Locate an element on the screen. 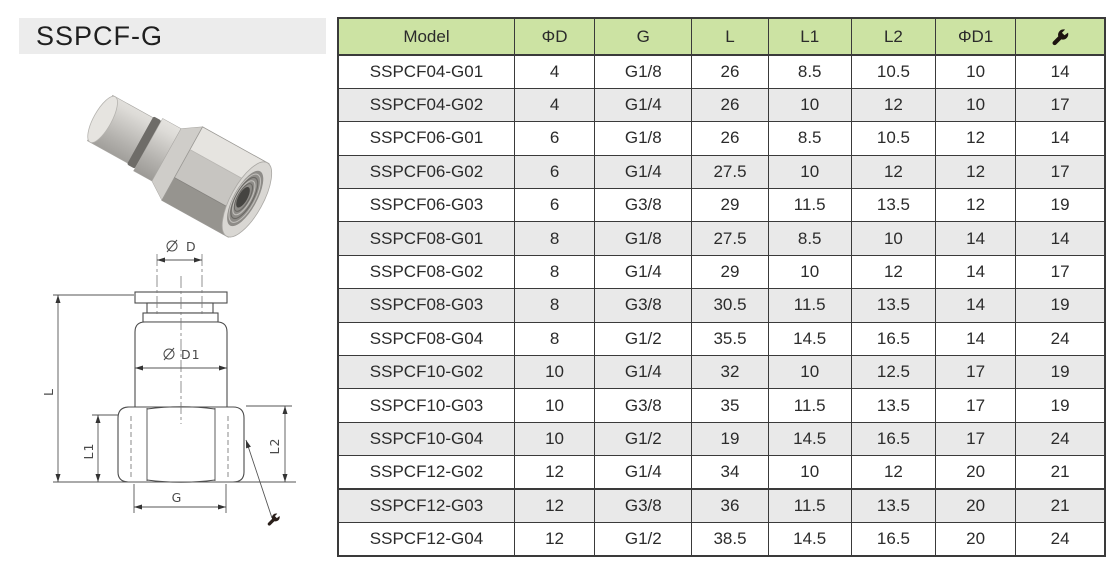 The width and height of the screenshot is (1108, 568). series-title-bar: SSPCF-G is located at coordinates (172, 36).